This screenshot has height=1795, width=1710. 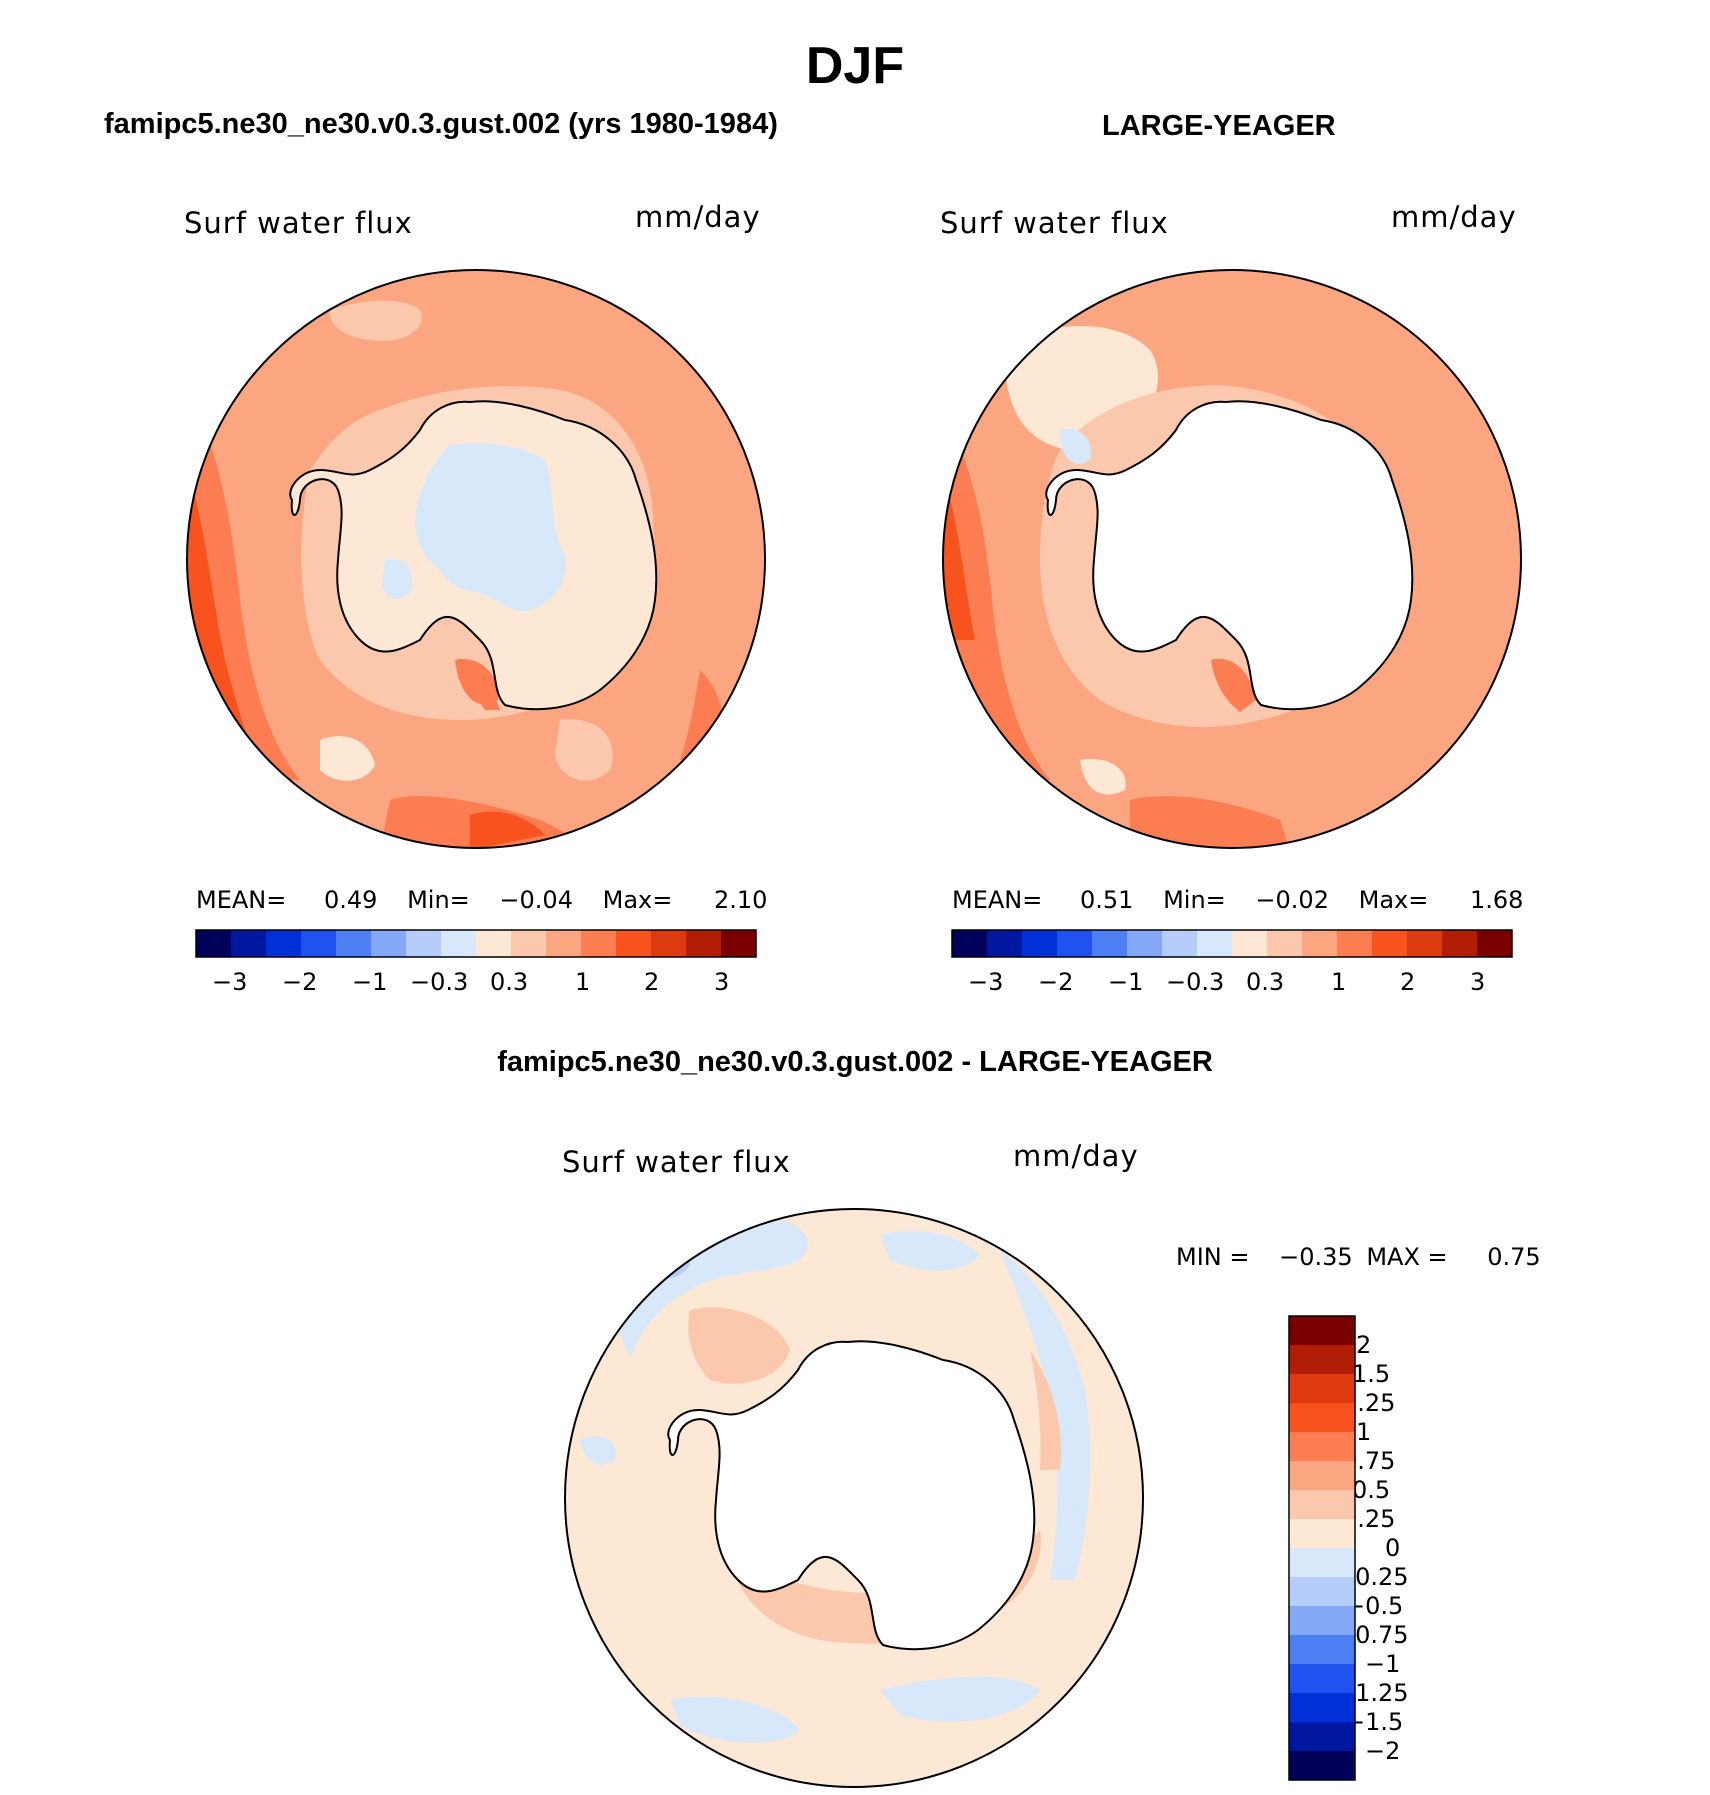 What do you see at coordinates (438, 900) in the screenshot?
I see `model-min-label: Min=` at bounding box center [438, 900].